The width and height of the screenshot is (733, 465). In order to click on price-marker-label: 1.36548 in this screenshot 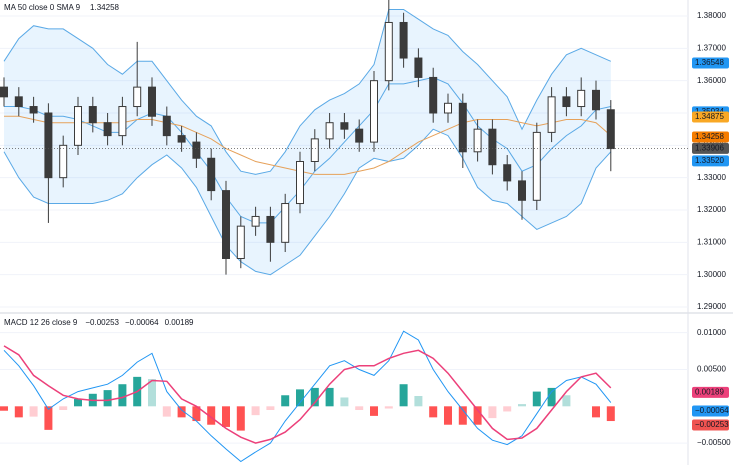, I will do `click(709, 62)`.